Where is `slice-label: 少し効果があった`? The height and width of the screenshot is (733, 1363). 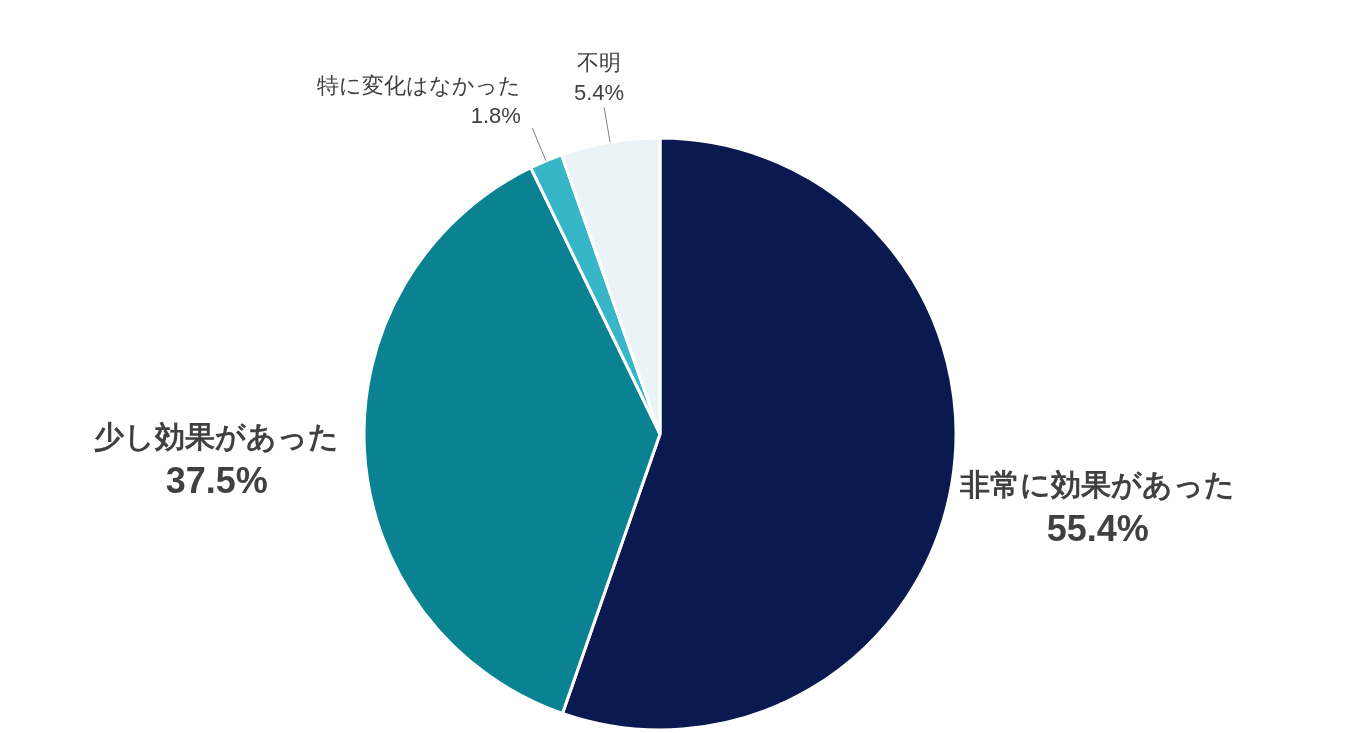
slice-label: 少し効果があった is located at coordinates (217, 436).